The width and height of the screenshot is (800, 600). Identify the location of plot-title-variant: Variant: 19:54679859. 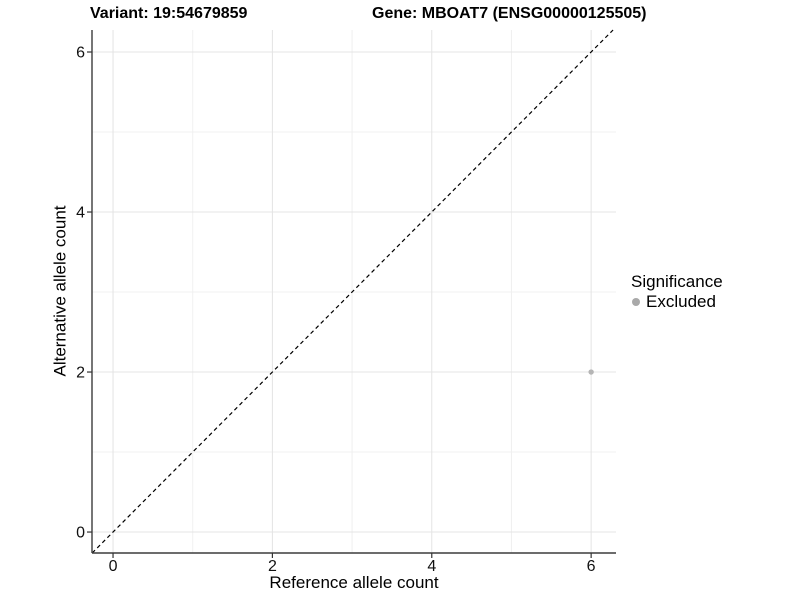
(169, 13).